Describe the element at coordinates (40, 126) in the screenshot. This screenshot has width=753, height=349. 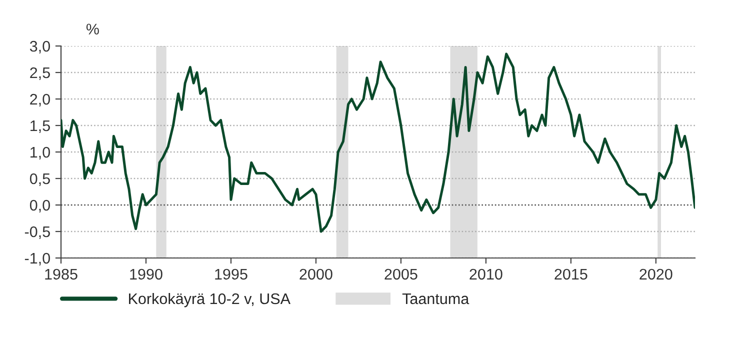
I see `y-tick-label: 1,5` at that location.